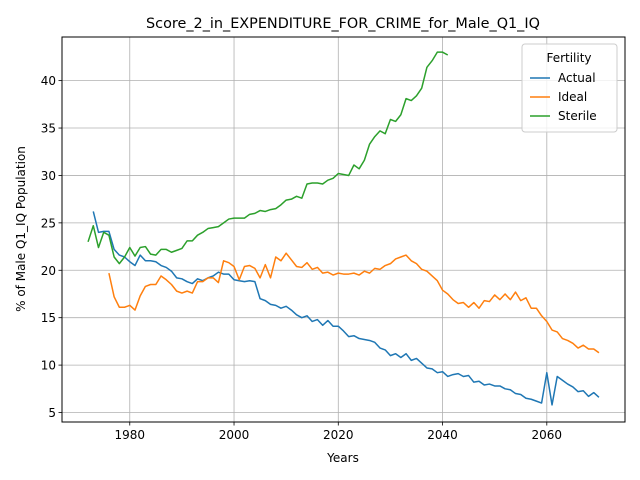 This screenshot has width=640, height=480. What do you see at coordinates (21, 229) in the screenshot?
I see `y-axis-label: % of Male Q1_IQ Population` at bounding box center [21, 229].